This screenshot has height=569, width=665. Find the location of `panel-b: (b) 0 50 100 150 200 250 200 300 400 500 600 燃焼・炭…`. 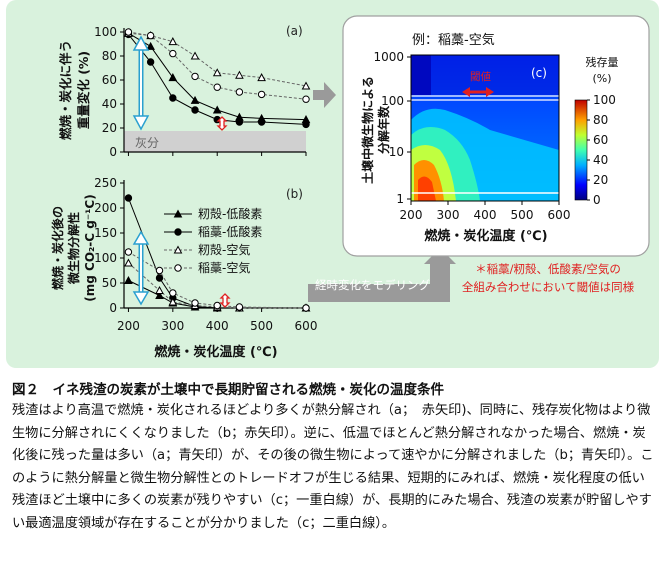

panel-b: (b) 0 50 100 150 200 250 200 300 400 500 600 燃焼・炭… is located at coordinates (183, 268).